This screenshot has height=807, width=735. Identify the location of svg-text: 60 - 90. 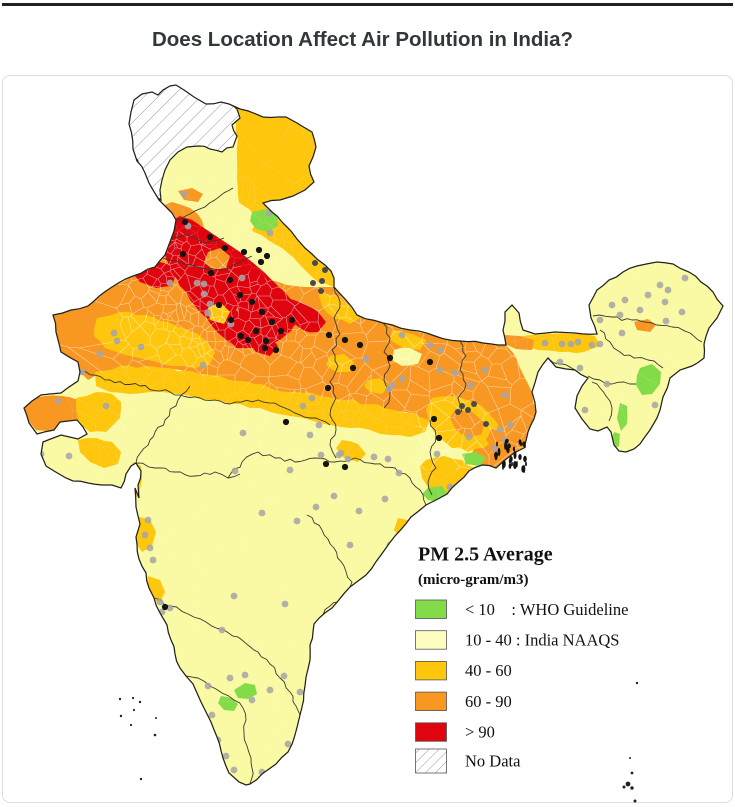
(488, 701).